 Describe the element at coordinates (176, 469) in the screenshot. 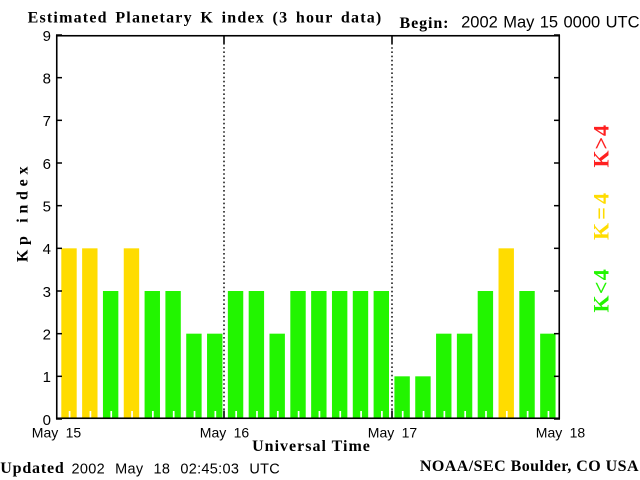

I see `svg-text: 2002 May 18 02:45:03 UTC` at that location.